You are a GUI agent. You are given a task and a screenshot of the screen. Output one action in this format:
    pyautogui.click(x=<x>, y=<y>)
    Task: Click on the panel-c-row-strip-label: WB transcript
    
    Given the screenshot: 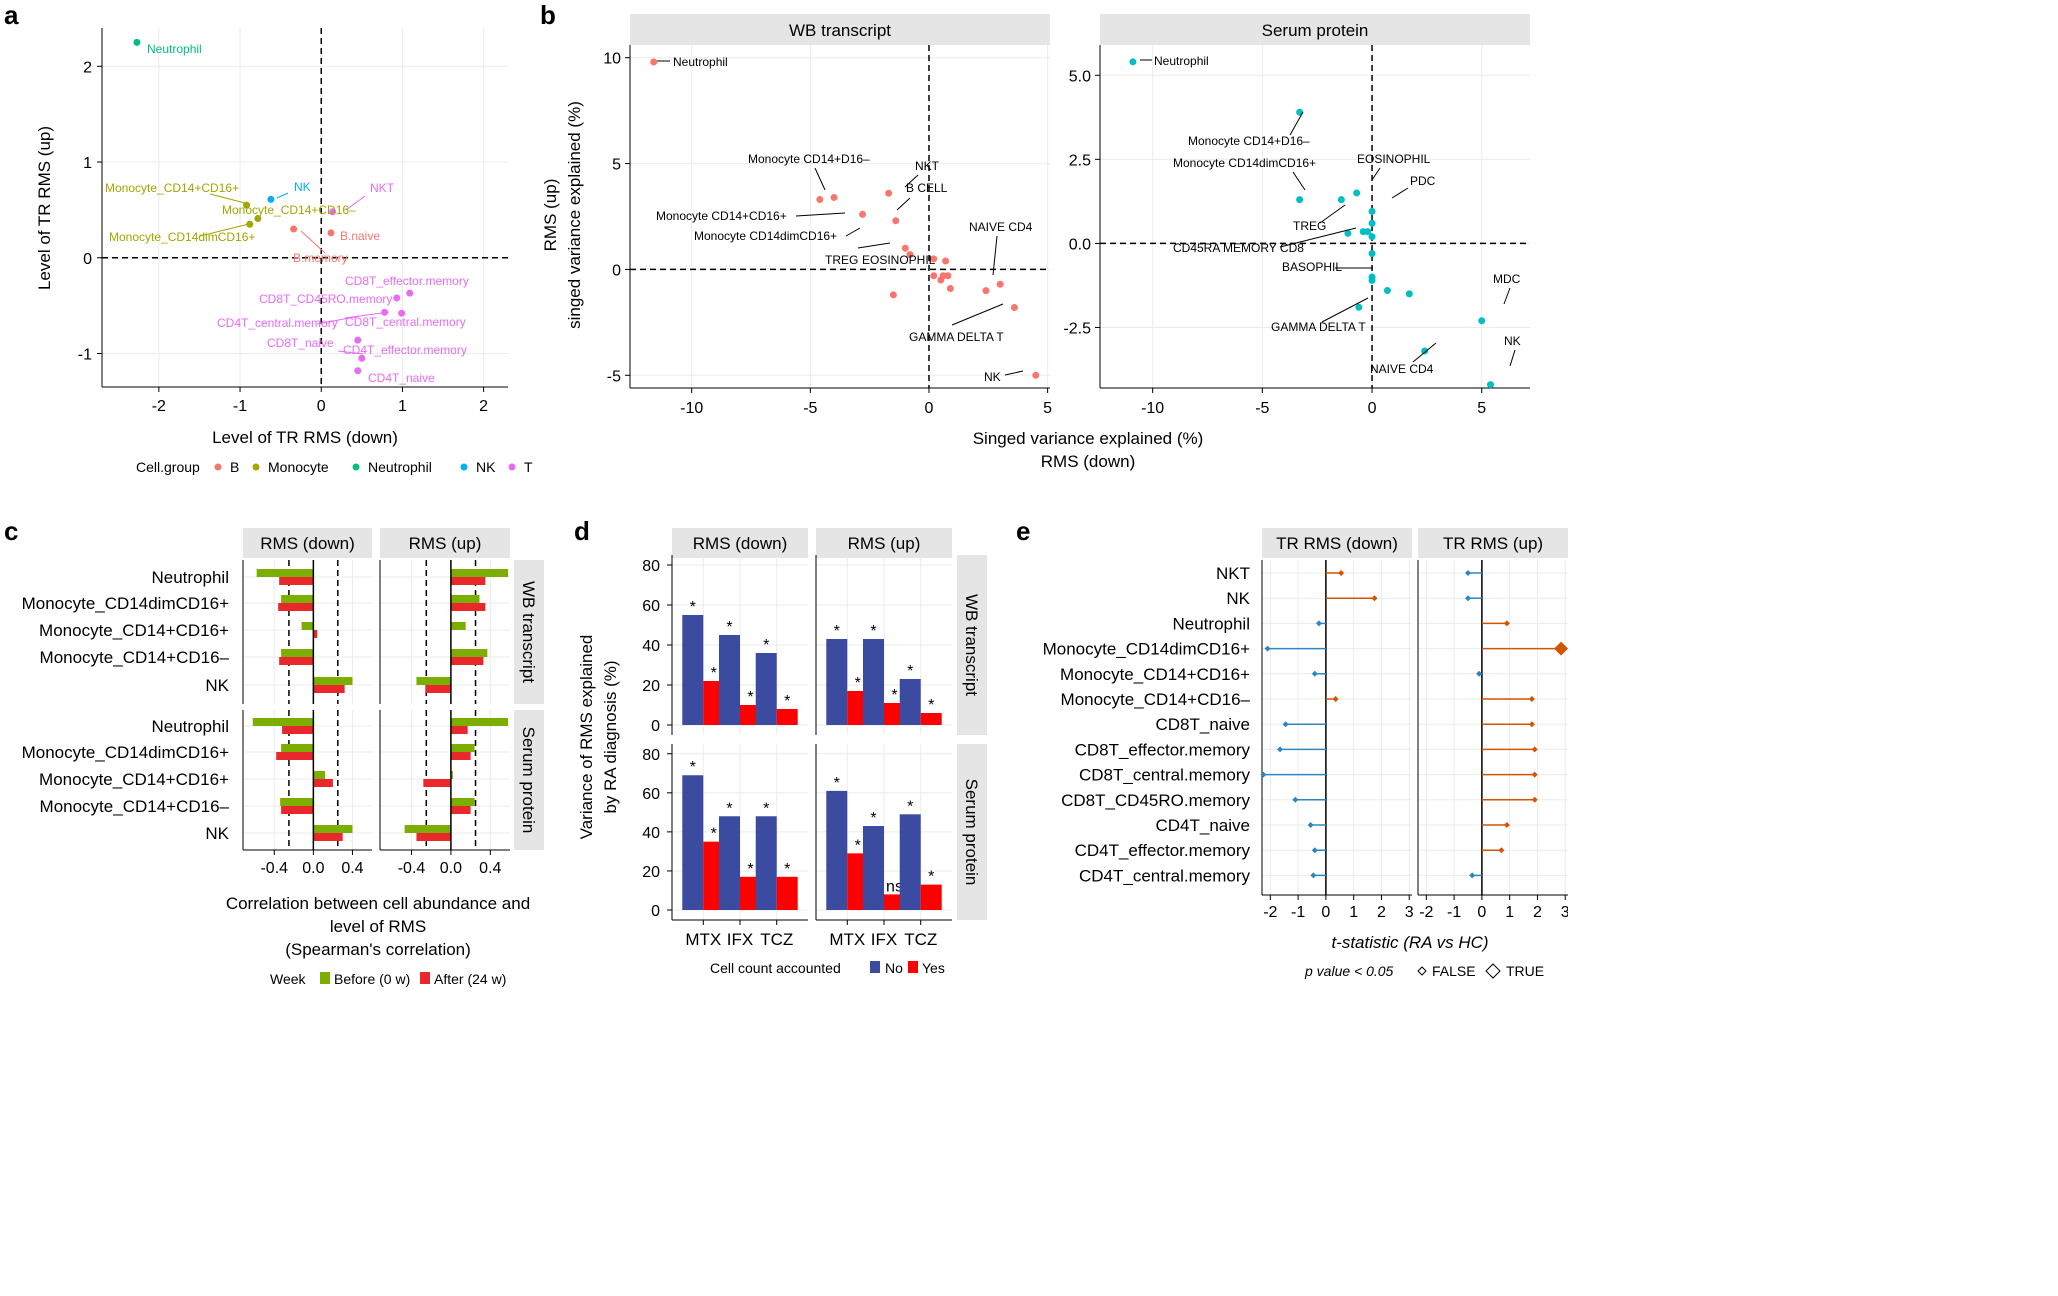 What is the action you would take?
    pyautogui.click(x=528, y=632)
    